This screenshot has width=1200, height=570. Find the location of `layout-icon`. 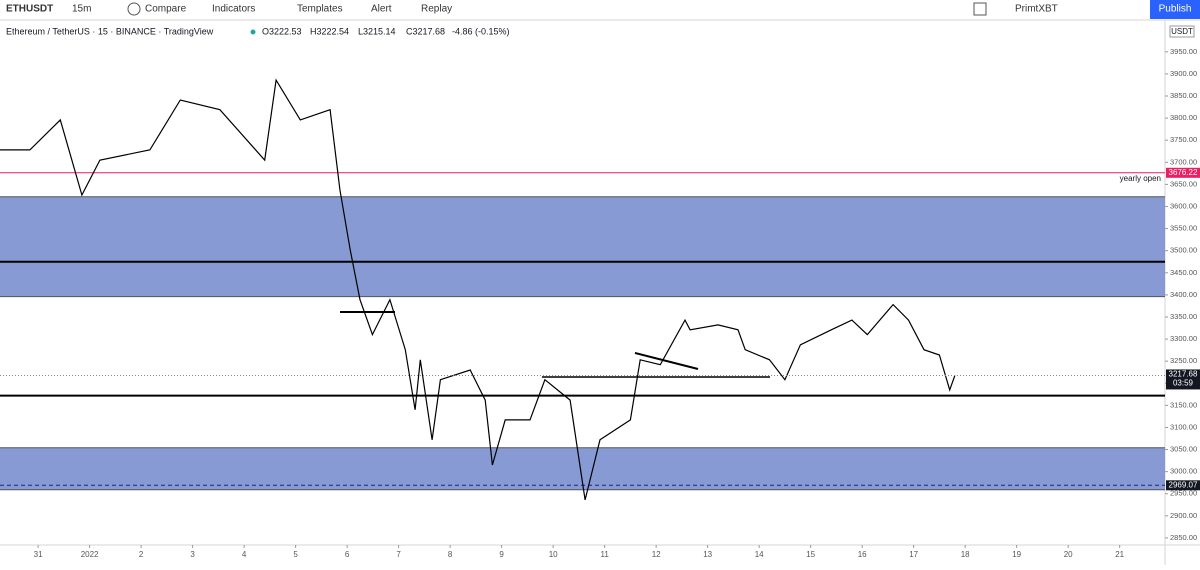

layout-icon is located at coordinates (980, 9).